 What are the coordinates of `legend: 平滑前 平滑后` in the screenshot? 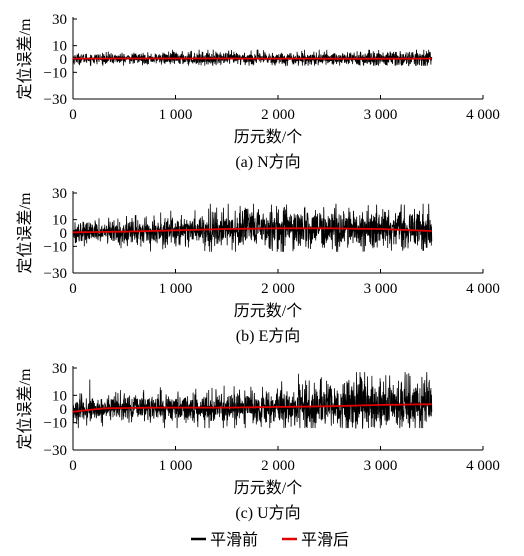 It's located at (270, 540).